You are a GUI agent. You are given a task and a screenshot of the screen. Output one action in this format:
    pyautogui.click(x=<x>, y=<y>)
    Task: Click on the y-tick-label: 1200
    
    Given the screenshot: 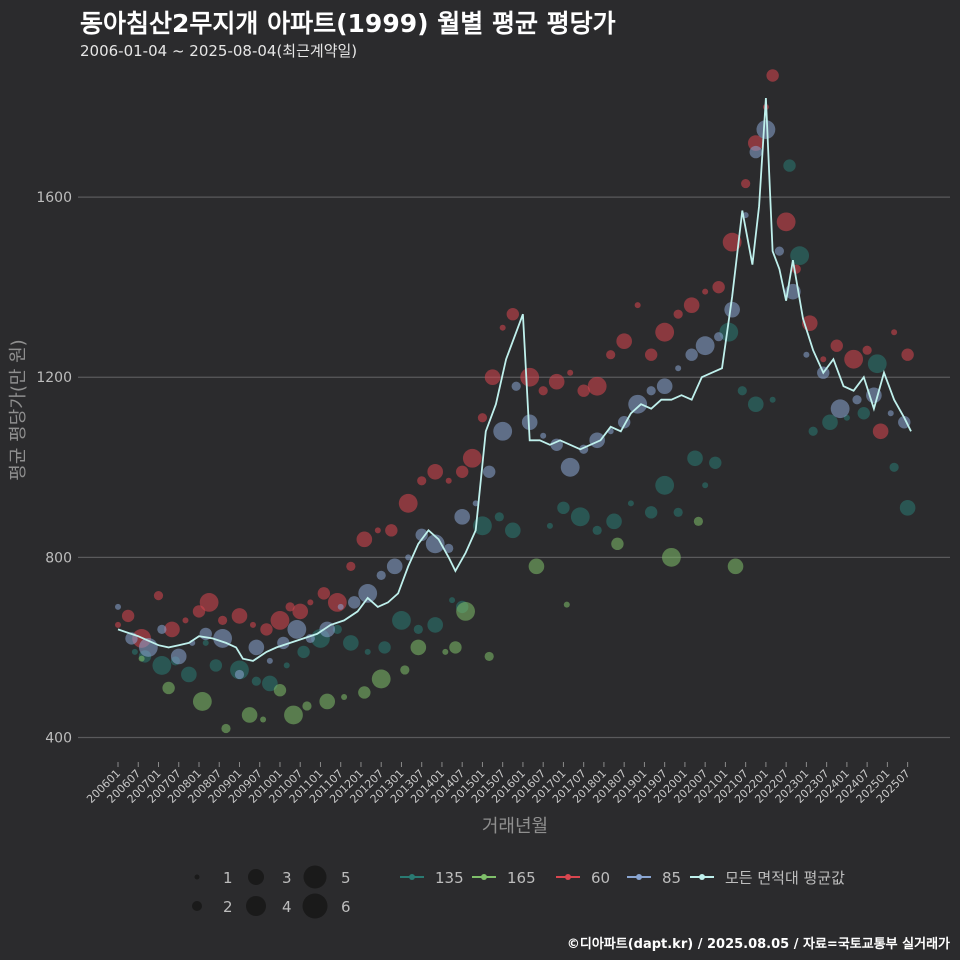 What is the action you would take?
    pyautogui.click(x=54, y=378)
    